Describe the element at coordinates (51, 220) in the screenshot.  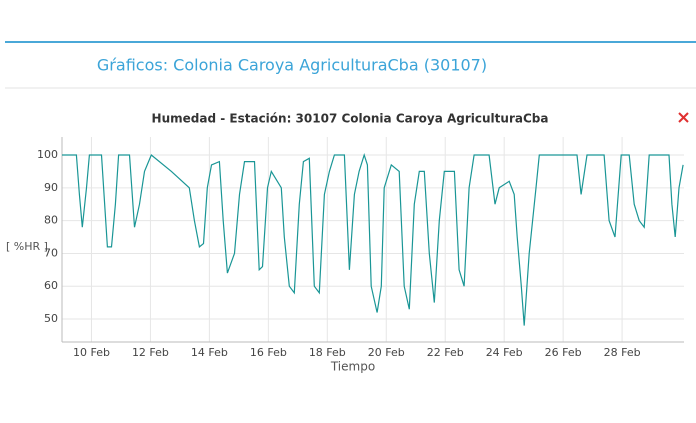
I see `y-tick-label: 80` at that location.